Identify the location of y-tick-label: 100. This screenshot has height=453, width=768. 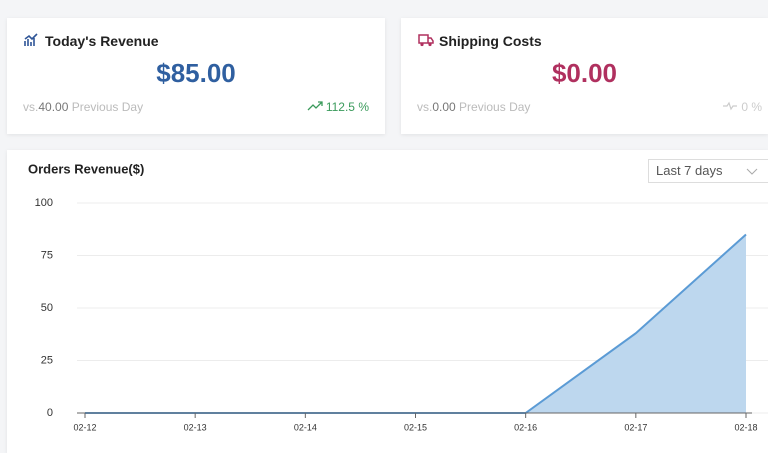
(44, 203).